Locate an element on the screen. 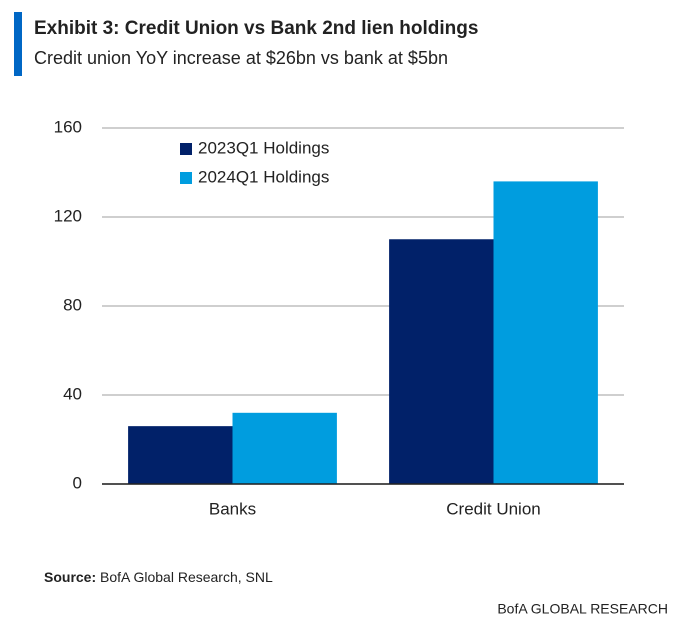 The width and height of the screenshot is (700, 642). title-accent is located at coordinates (18, 44).